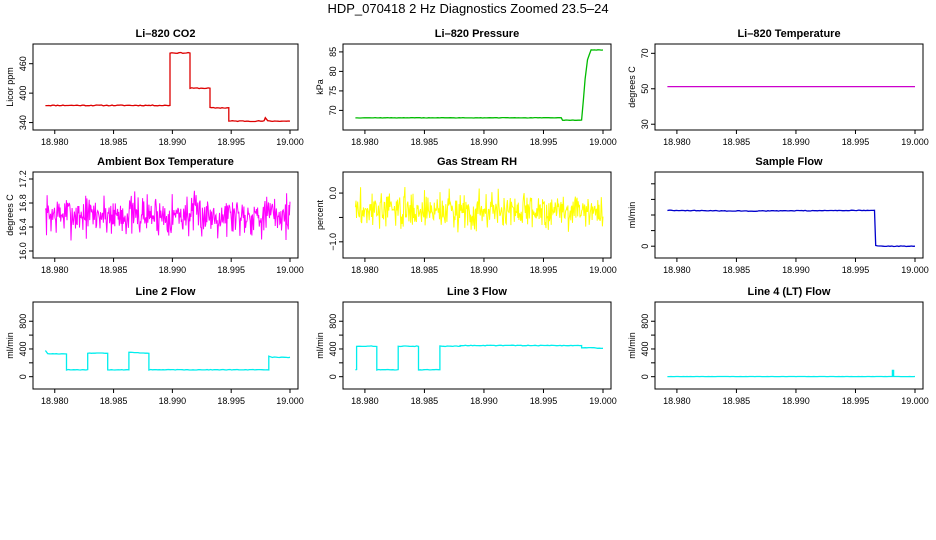 This screenshot has height=540, width=936. Describe the element at coordinates (333, 71) in the screenshot. I see `y-tick-label: 80` at that location.